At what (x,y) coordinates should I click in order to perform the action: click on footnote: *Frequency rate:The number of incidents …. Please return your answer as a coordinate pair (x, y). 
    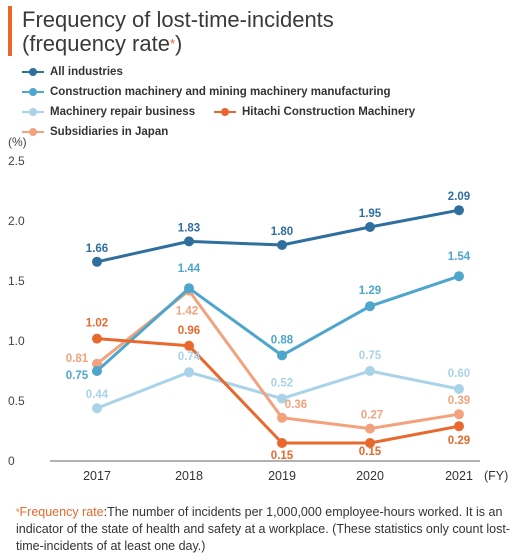
    Looking at the image, I should click on (266, 529).